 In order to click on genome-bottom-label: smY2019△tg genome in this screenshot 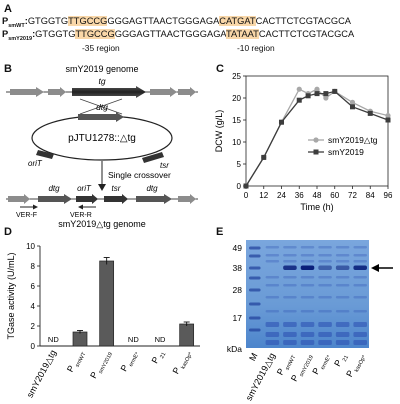, I will do `click(101, 224)`.